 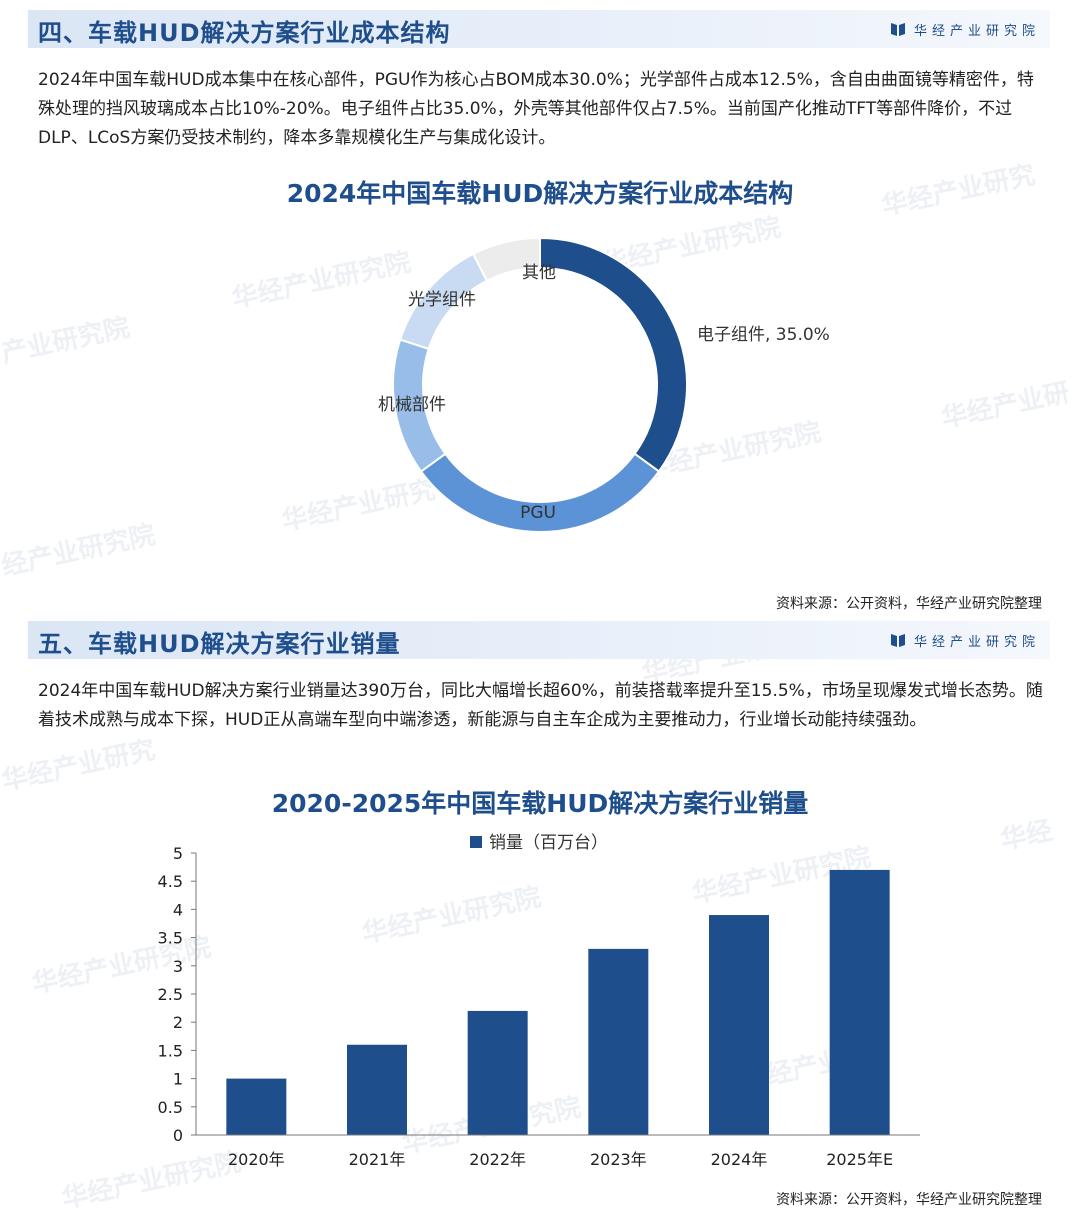 I want to click on slice-label: 其他, so click(x=539, y=273).